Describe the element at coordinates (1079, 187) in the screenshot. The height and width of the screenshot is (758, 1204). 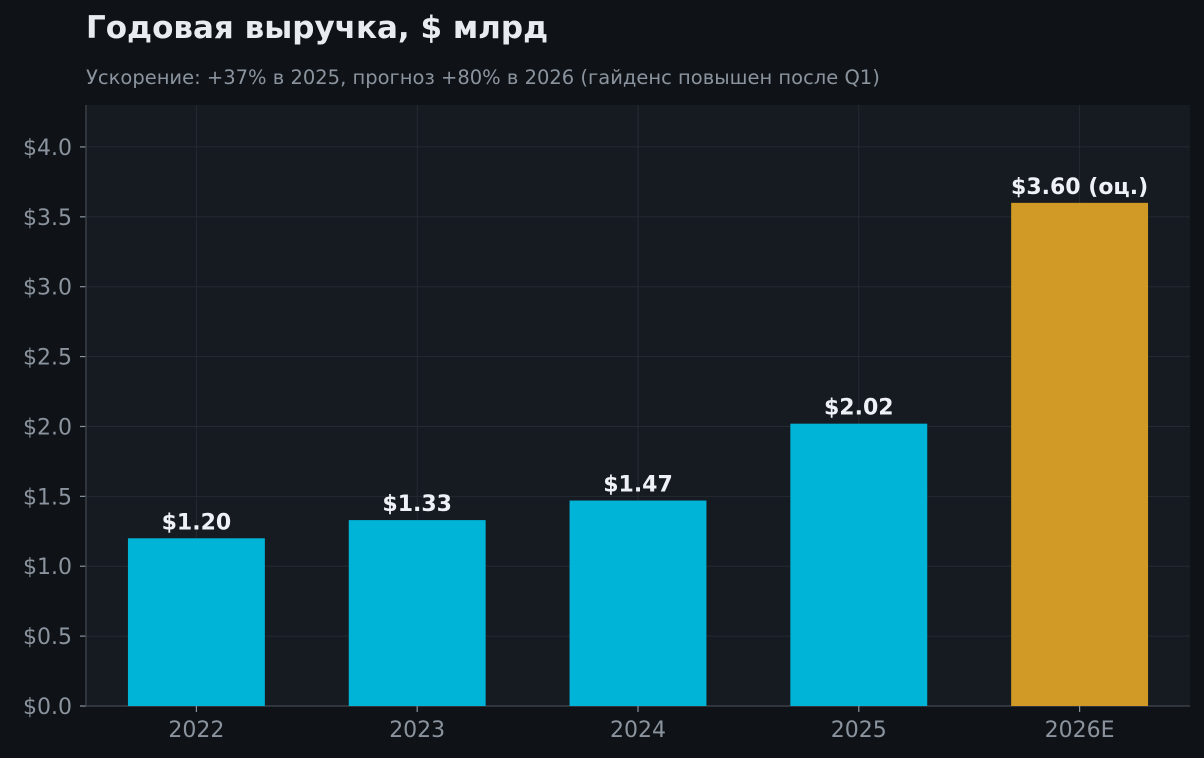
I see `data-label: $3.60 (оц.)` at that location.